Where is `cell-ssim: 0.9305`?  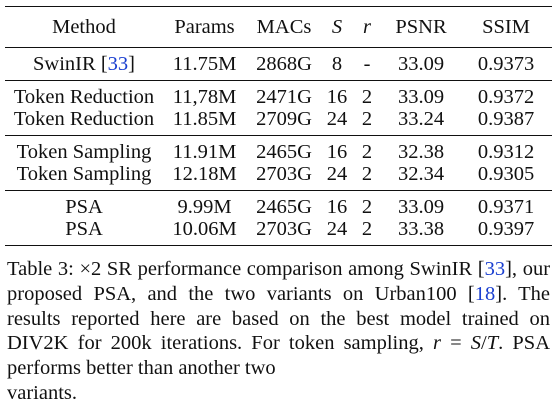
cell-ssim: 0.9305 is located at coordinates (506, 174).